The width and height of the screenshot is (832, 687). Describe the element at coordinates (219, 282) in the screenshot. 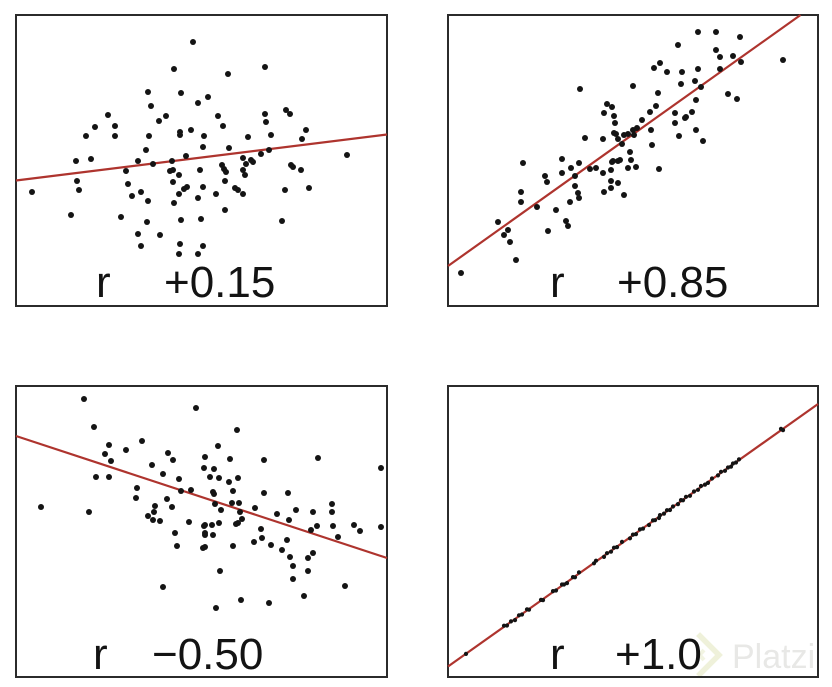

I see `svg-text: +0.15` at that location.